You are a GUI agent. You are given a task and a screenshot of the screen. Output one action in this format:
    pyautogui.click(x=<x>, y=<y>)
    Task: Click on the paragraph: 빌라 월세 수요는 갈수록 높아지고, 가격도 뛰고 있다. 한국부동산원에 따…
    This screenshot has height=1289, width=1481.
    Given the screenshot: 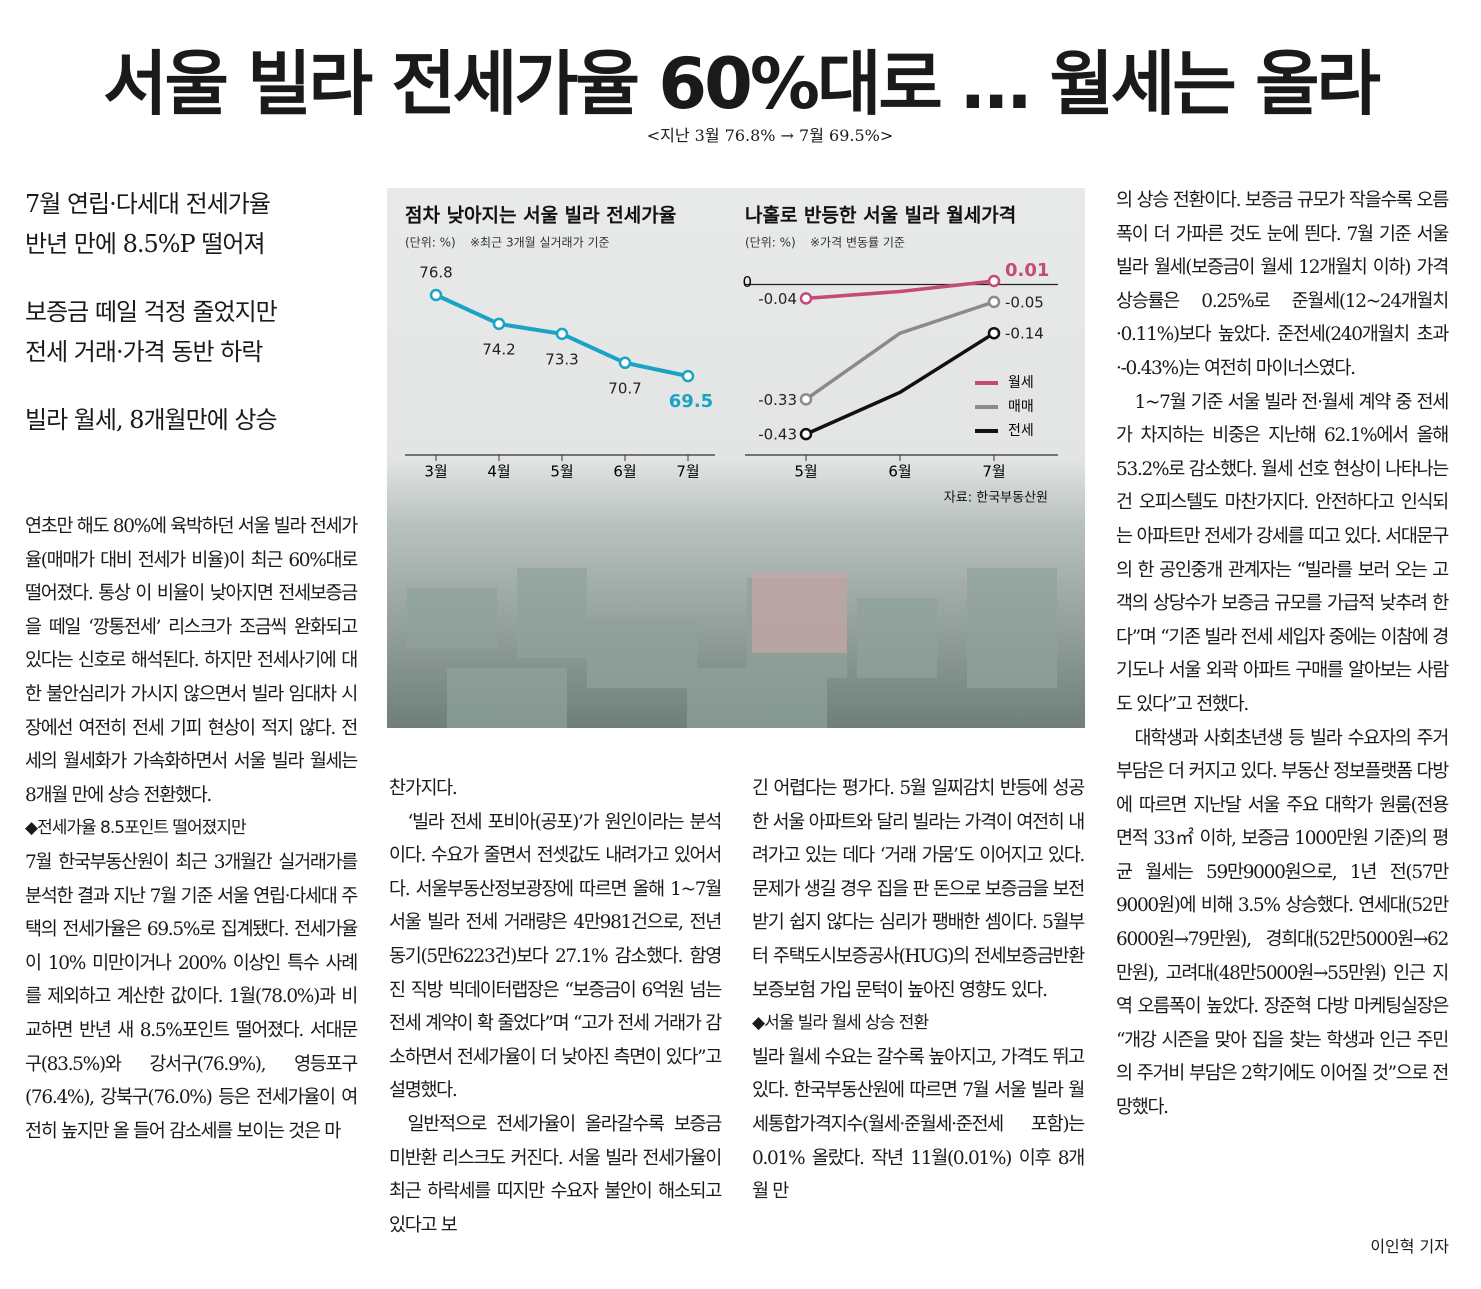 What is the action you would take?
    pyautogui.click(x=918, y=1124)
    